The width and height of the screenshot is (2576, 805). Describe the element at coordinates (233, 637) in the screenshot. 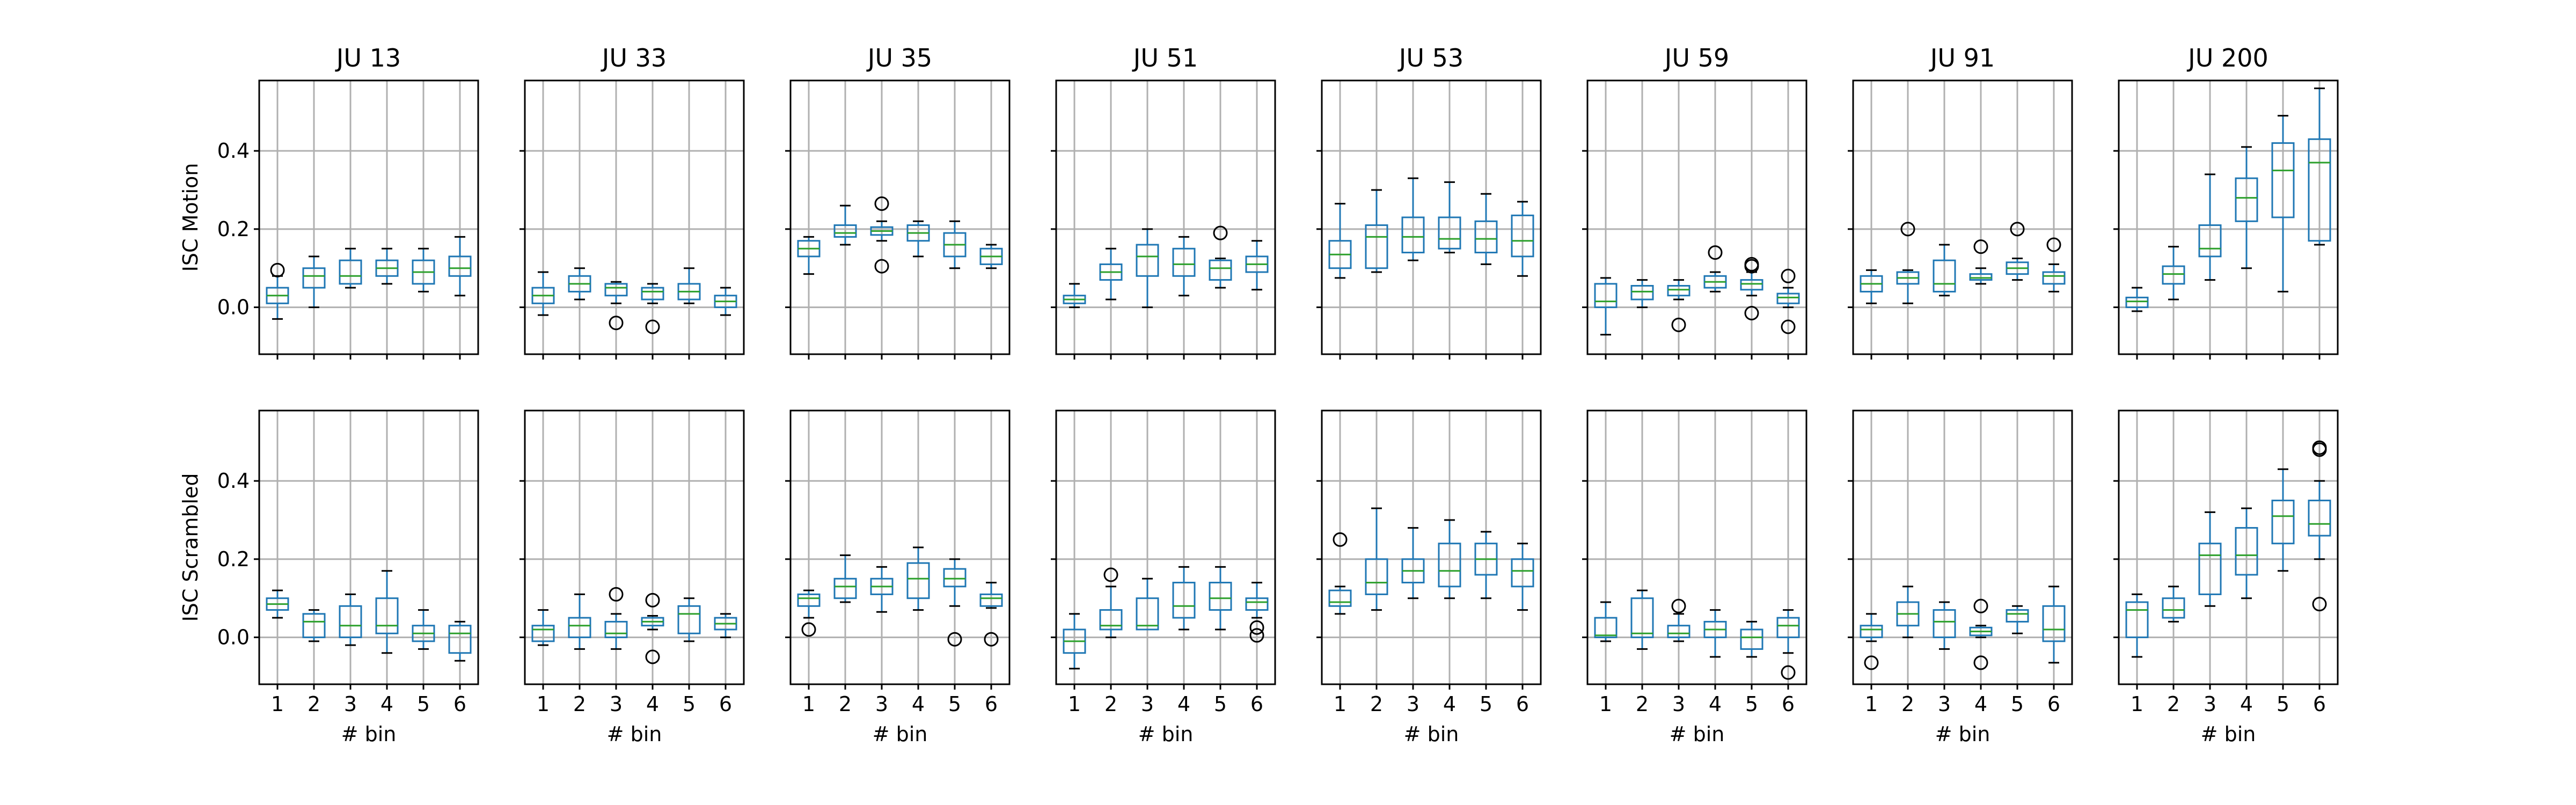

I see `y-tick-label: 0.0` at that location.